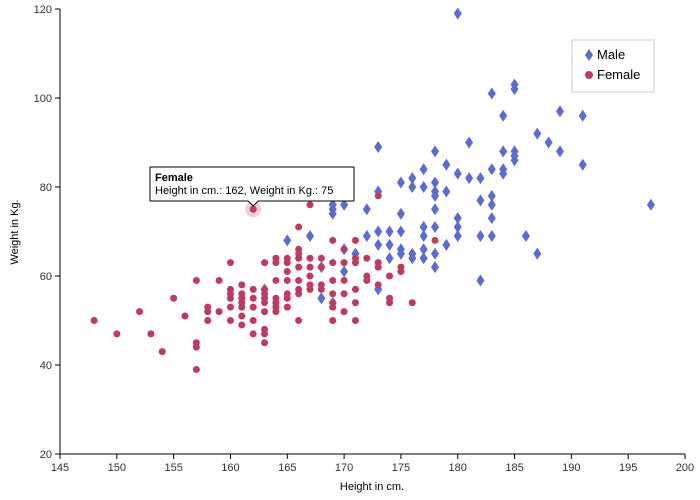 This screenshot has height=500, width=700. I want to click on legend-item-male: Male, so click(605, 54).